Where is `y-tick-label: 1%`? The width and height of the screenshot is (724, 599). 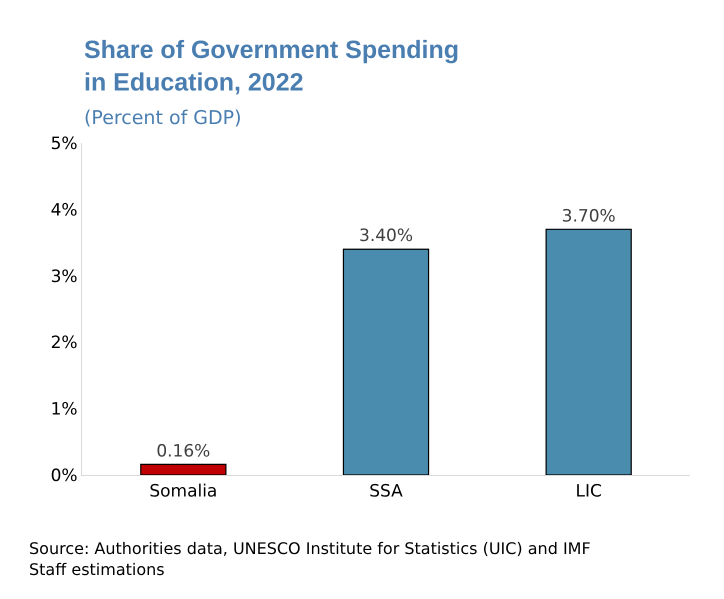 y-tick-label: 1% is located at coordinates (64, 410).